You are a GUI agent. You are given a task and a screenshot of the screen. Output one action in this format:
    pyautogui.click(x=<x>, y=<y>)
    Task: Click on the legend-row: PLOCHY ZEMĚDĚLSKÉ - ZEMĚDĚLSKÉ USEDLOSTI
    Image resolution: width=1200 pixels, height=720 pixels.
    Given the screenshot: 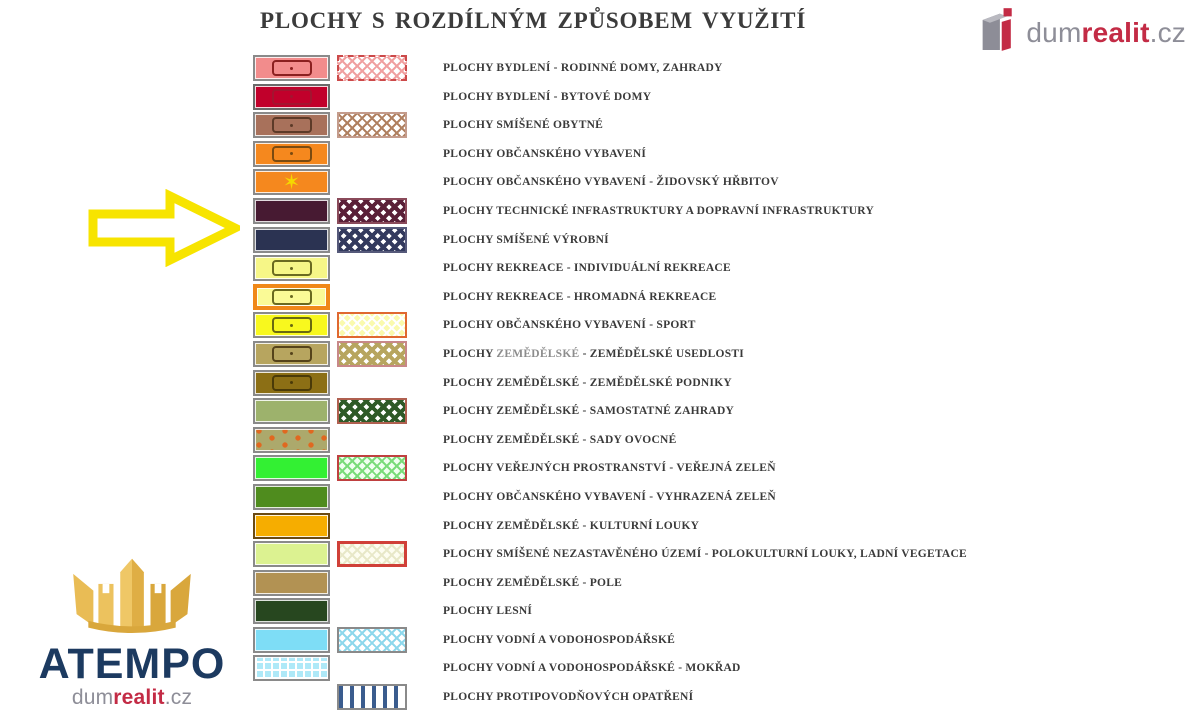 What is the action you would take?
    pyautogui.click(x=633, y=354)
    